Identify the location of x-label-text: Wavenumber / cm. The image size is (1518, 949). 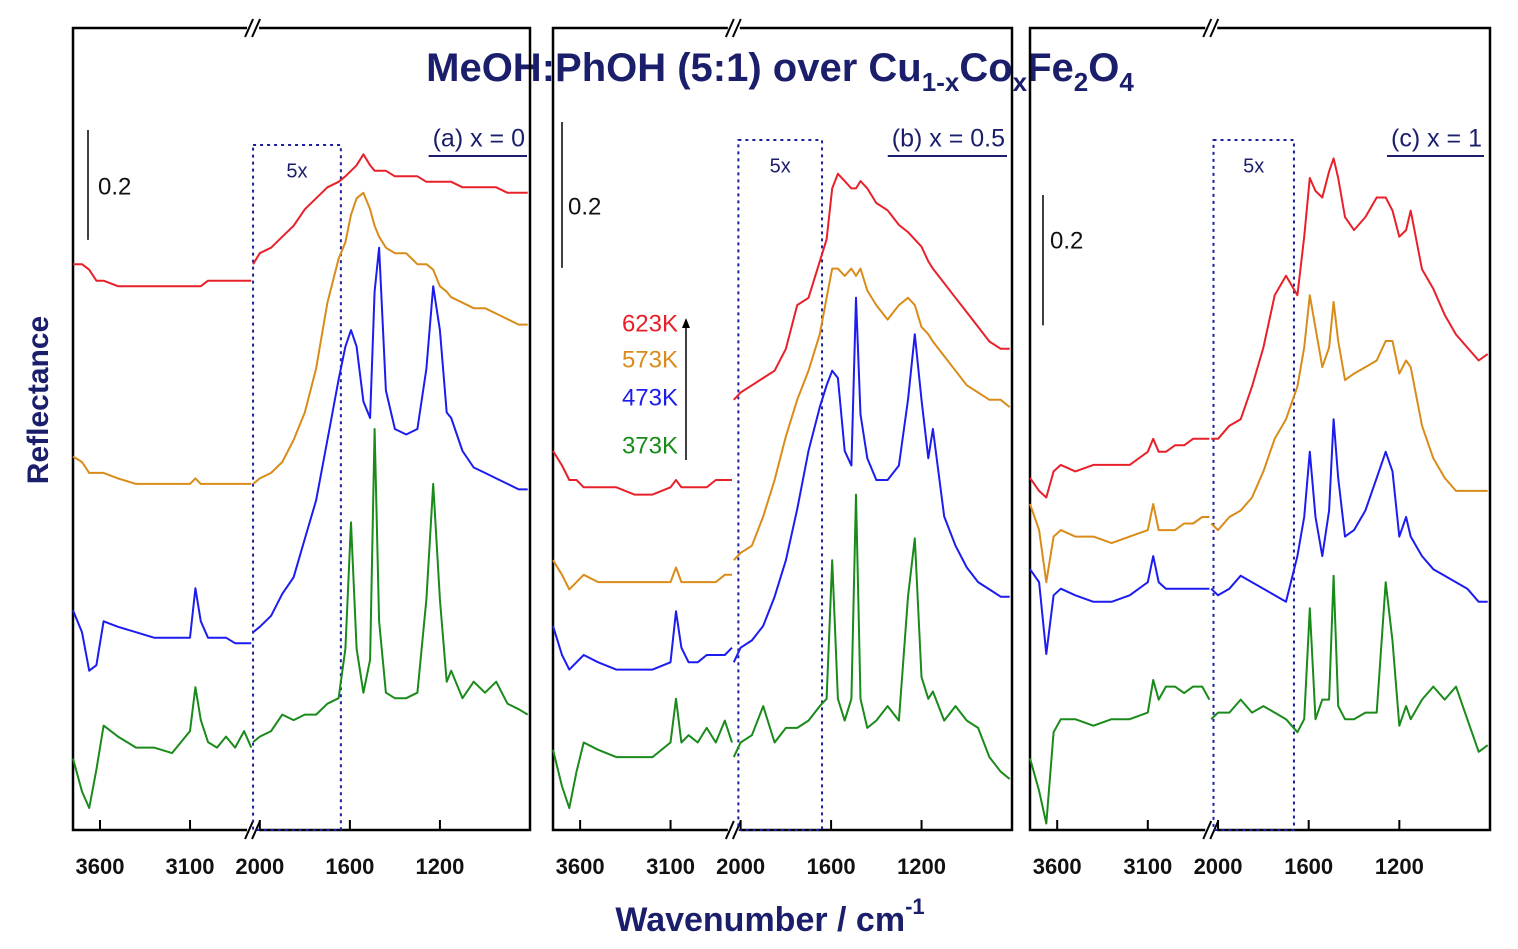
(760, 920).